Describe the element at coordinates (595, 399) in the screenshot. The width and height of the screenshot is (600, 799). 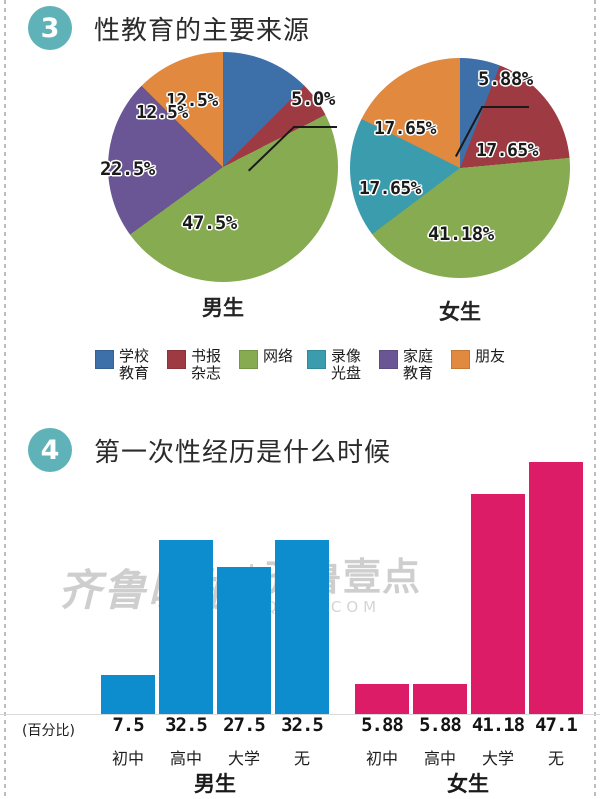
I see `page-edge-right` at that location.